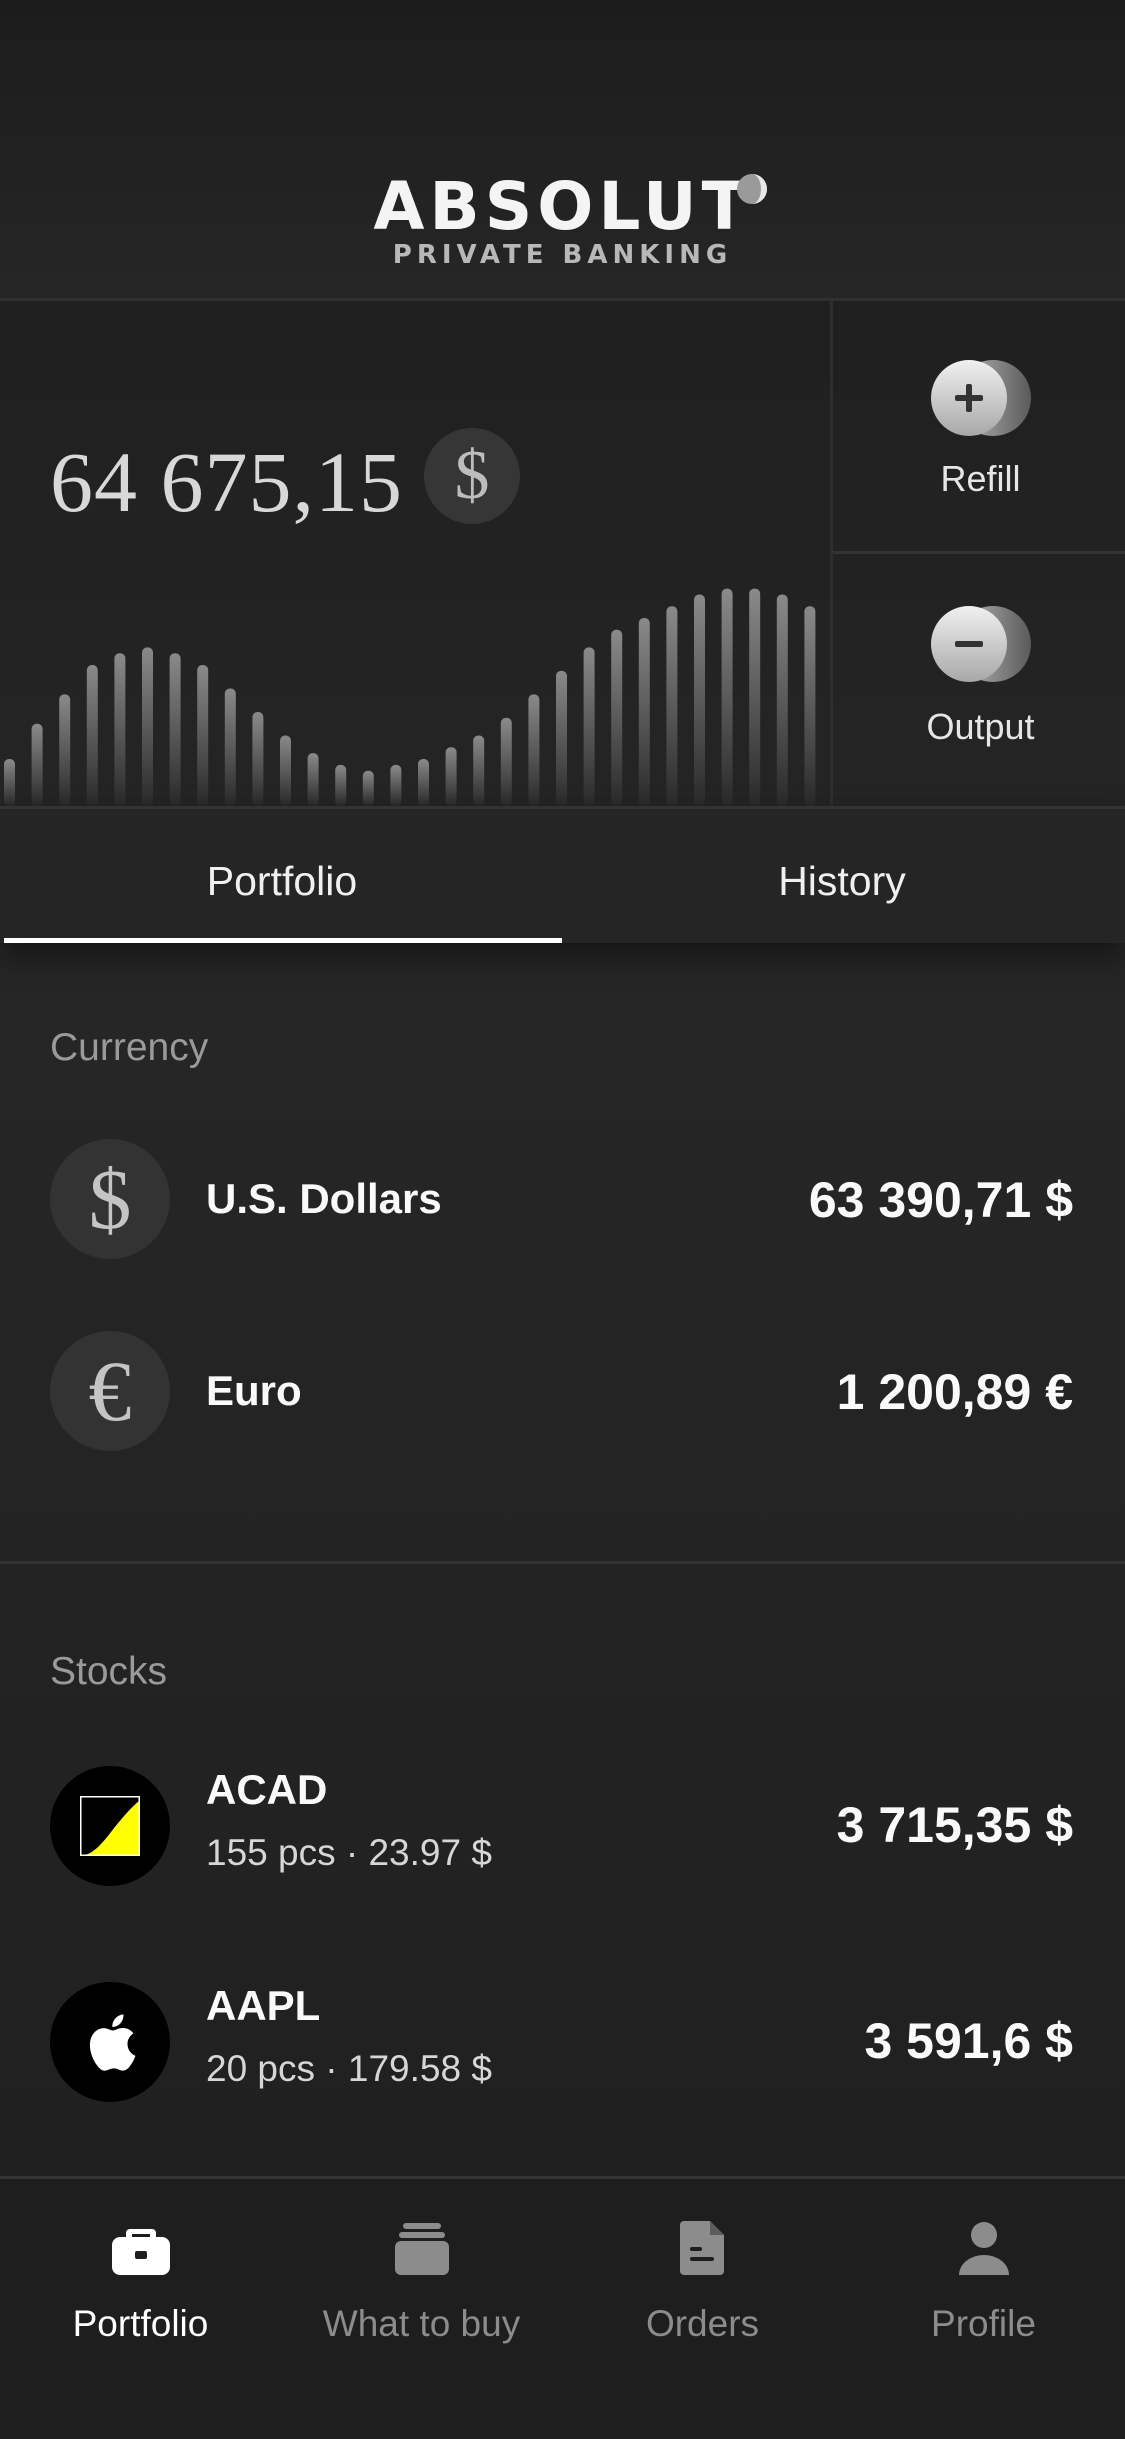  I want to click on currency-section-title: Currency, so click(129, 1047).